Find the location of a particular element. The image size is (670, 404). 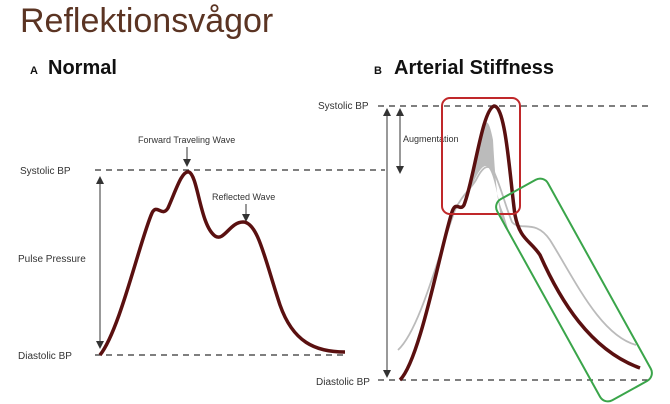

slide-title: Reflektionsvågor is located at coordinates (146, 21).